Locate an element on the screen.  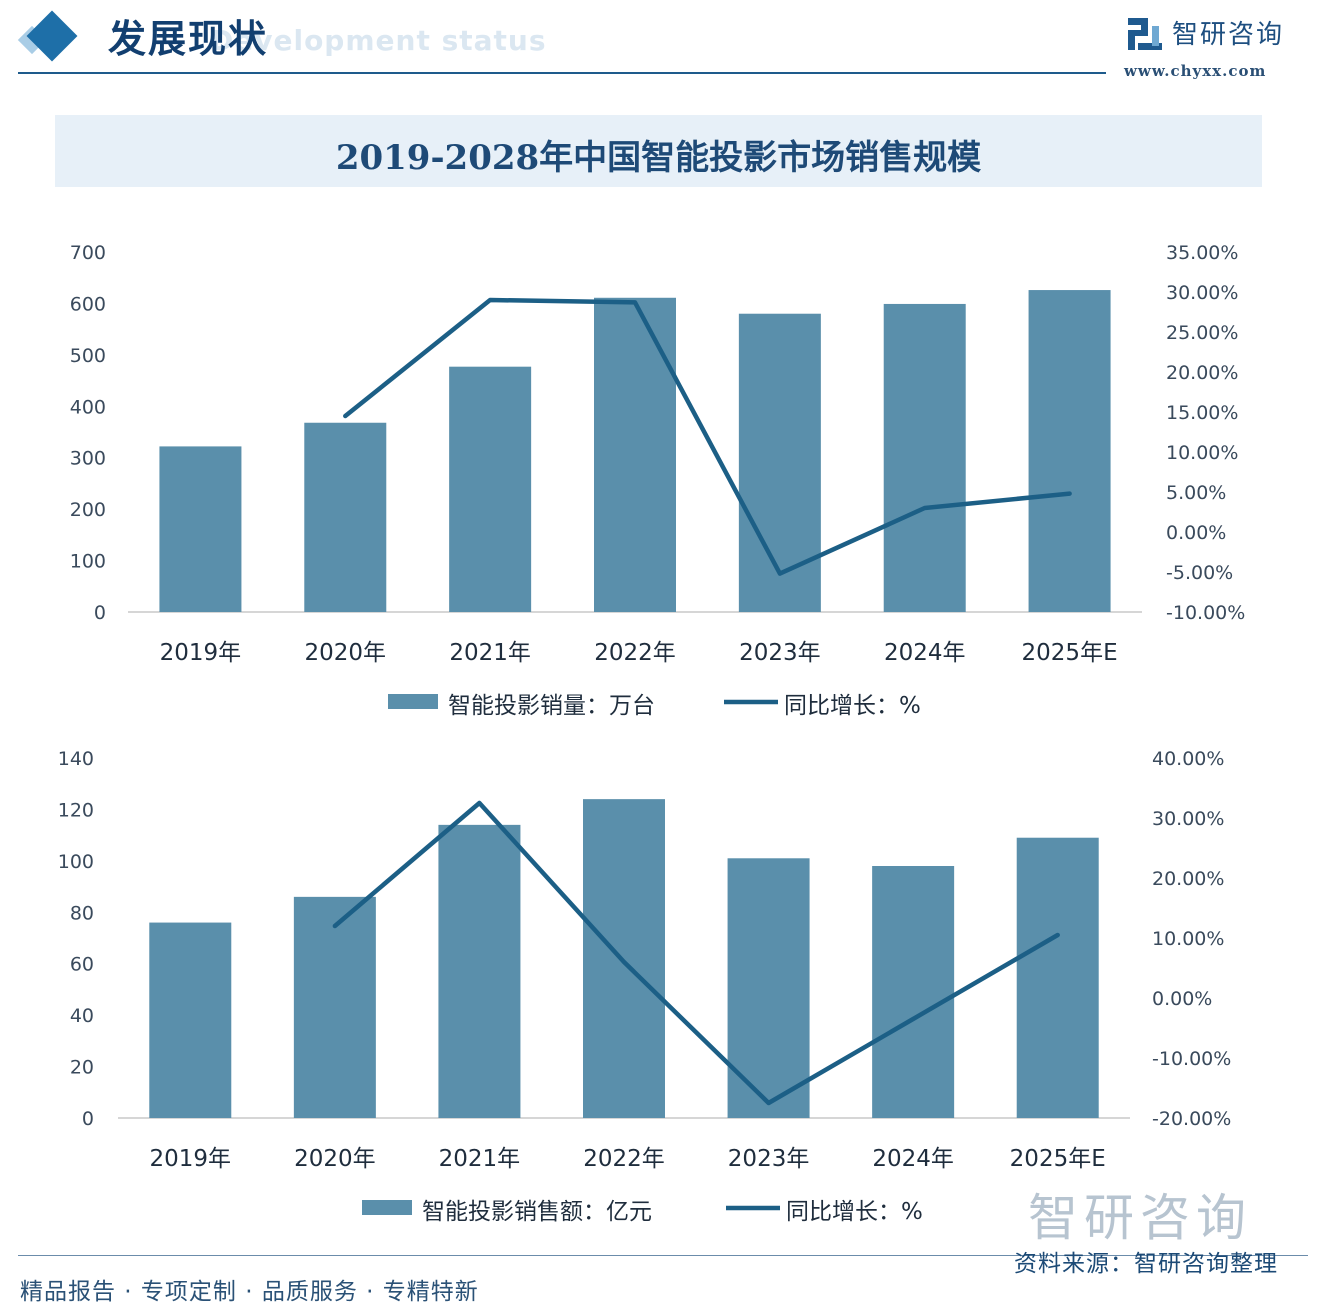
right-axis-tick-label: 5.00% is located at coordinates (1196, 493).